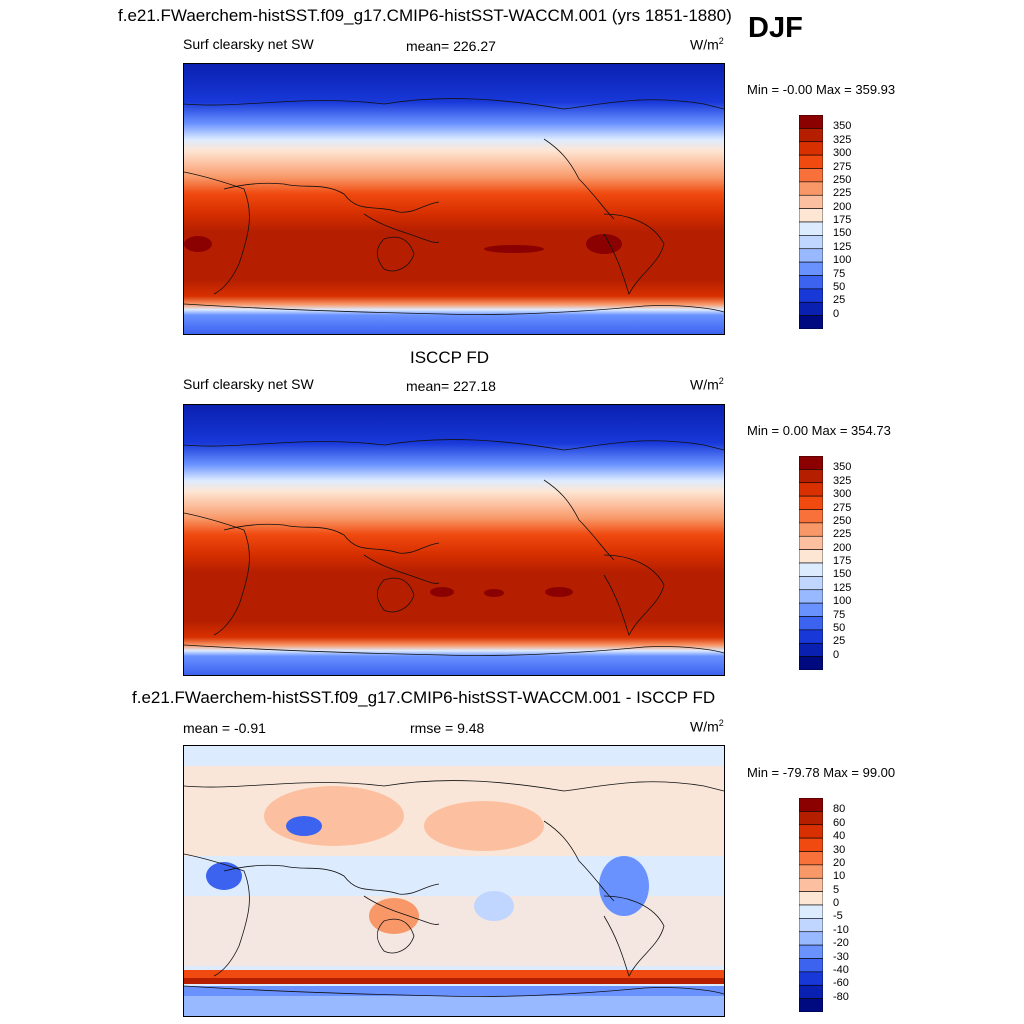 The width and height of the screenshot is (1024, 1024). I want to click on panel-3-colorbar, so click(811, 905).